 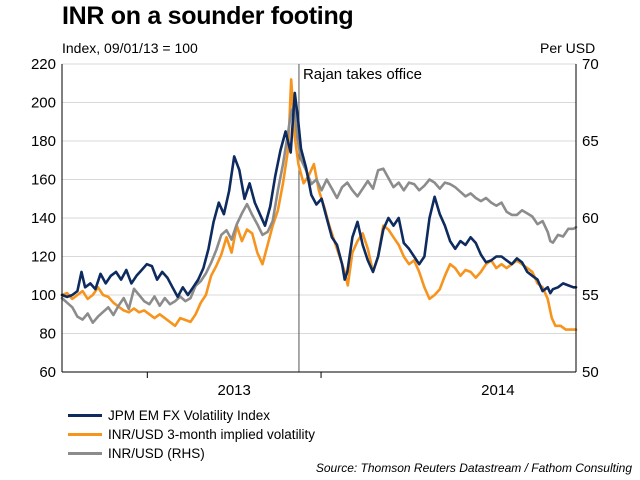 I want to click on legend-swatch-inr-vol, so click(x=85, y=434).